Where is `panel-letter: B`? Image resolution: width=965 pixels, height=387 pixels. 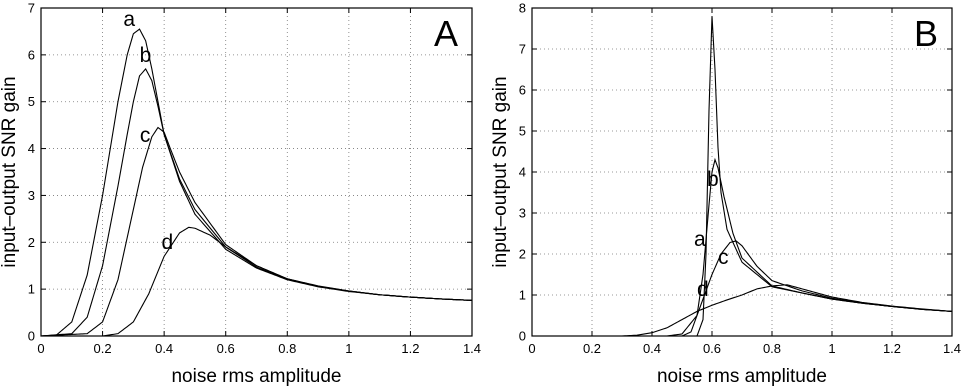 panel-letter: B is located at coordinates (926, 33).